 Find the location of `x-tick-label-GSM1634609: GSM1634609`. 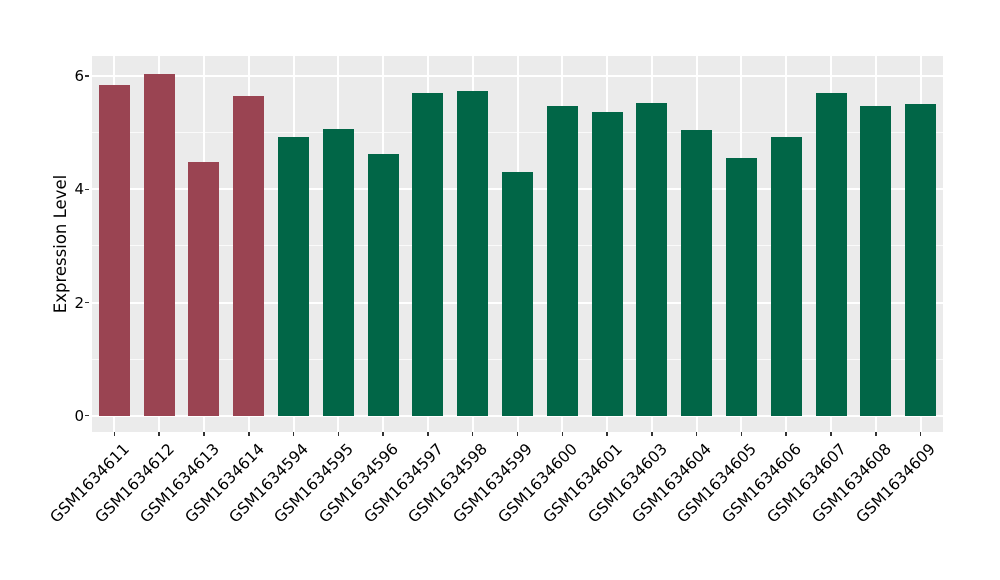

x-tick-label-GSM1634609: GSM1634609 is located at coordinates (896, 483).